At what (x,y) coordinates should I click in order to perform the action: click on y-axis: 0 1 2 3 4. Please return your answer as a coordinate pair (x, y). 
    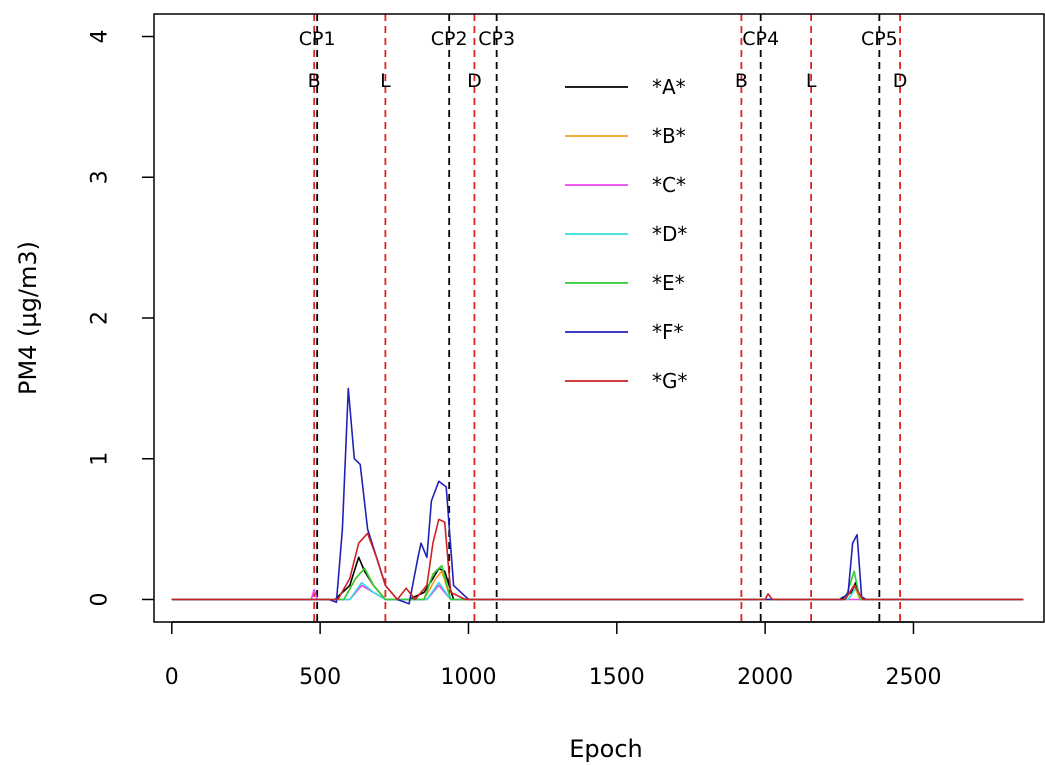
    Looking at the image, I should click on (121, 318).